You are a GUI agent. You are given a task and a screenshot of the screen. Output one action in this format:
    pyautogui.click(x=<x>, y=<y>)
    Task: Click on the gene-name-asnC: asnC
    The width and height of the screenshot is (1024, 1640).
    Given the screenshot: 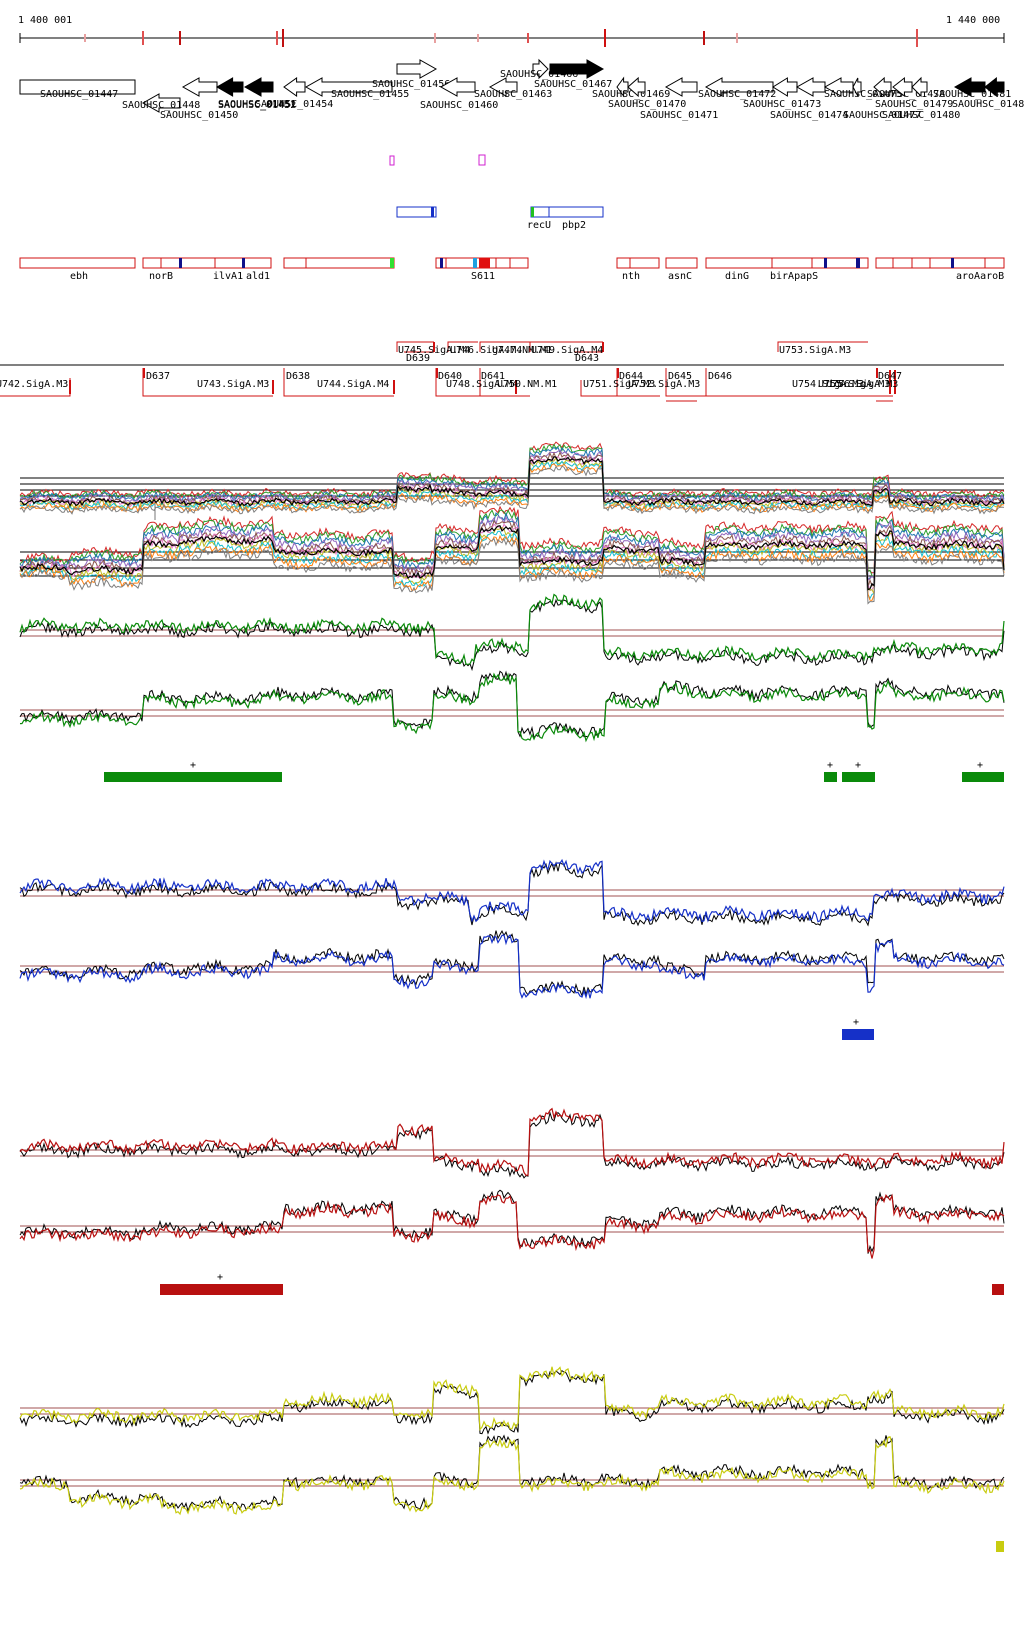 What is the action you would take?
    pyautogui.click(x=680, y=276)
    